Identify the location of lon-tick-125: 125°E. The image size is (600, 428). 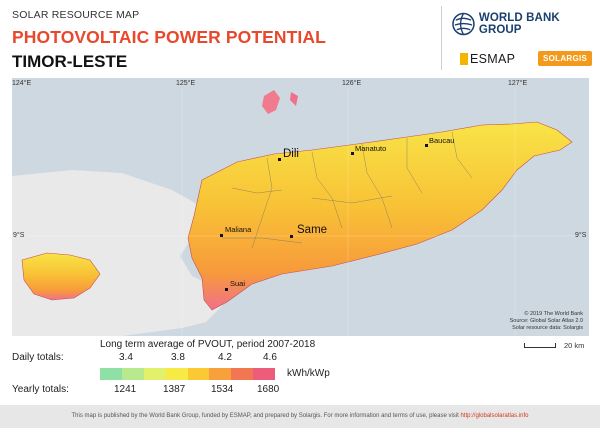
(186, 83).